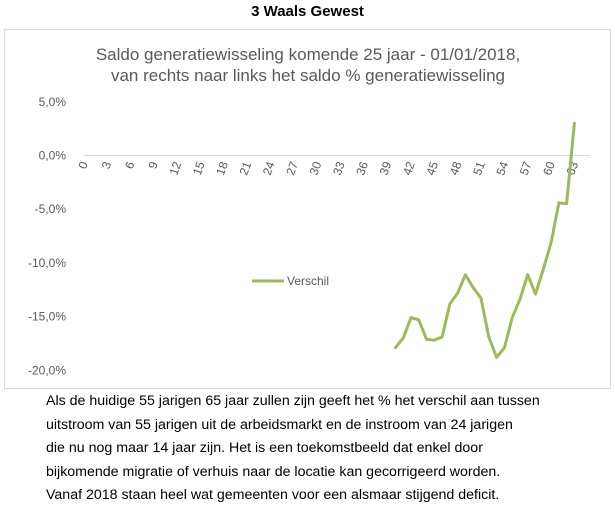  I want to click on x-tick-label: 39, so click(386, 168).